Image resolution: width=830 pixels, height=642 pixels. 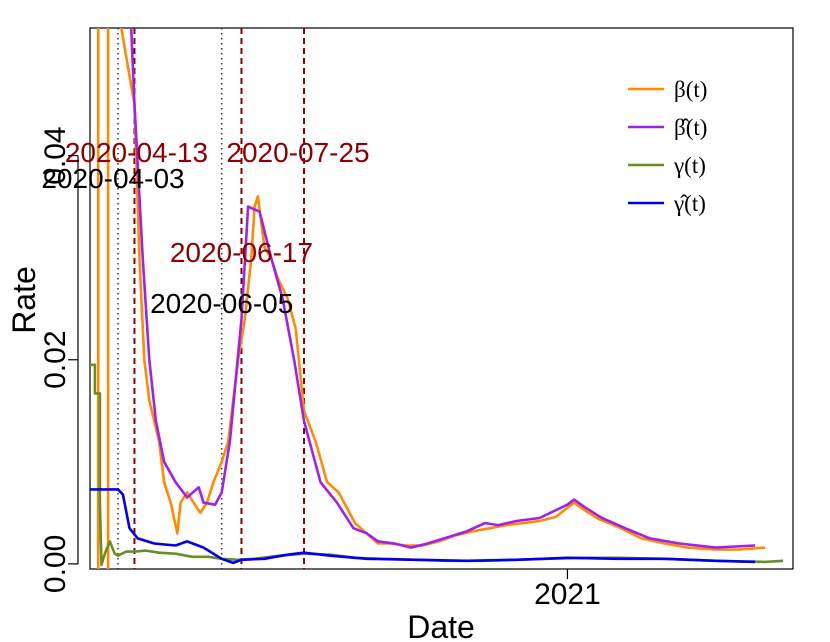 What do you see at coordinates (55, 155) in the screenshot?
I see `y-tick-label-0-04: 0.04` at bounding box center [55, 155].